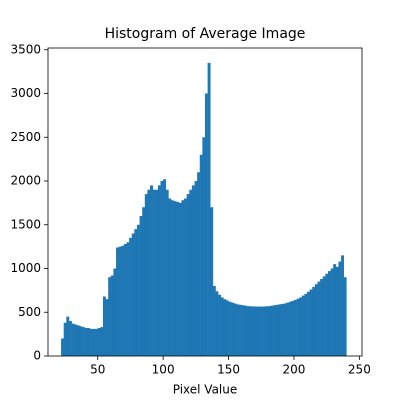 The width and height of the screenshot is (400, 400). I want to click on x-tick-label: 250, so click(359, 370).